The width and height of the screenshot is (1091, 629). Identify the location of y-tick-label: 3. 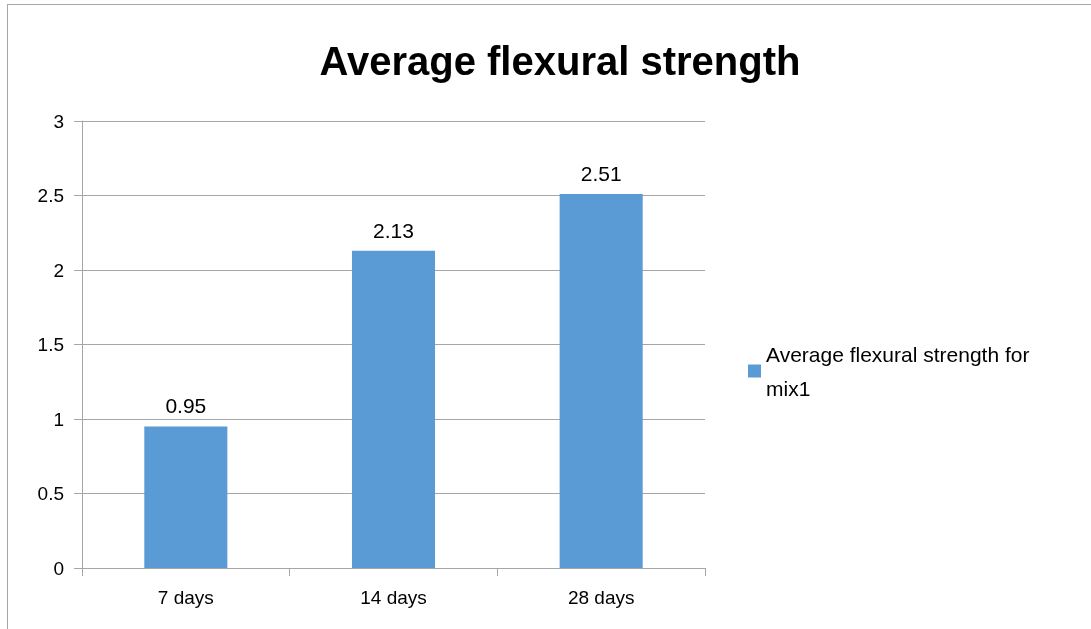
(58, 121).